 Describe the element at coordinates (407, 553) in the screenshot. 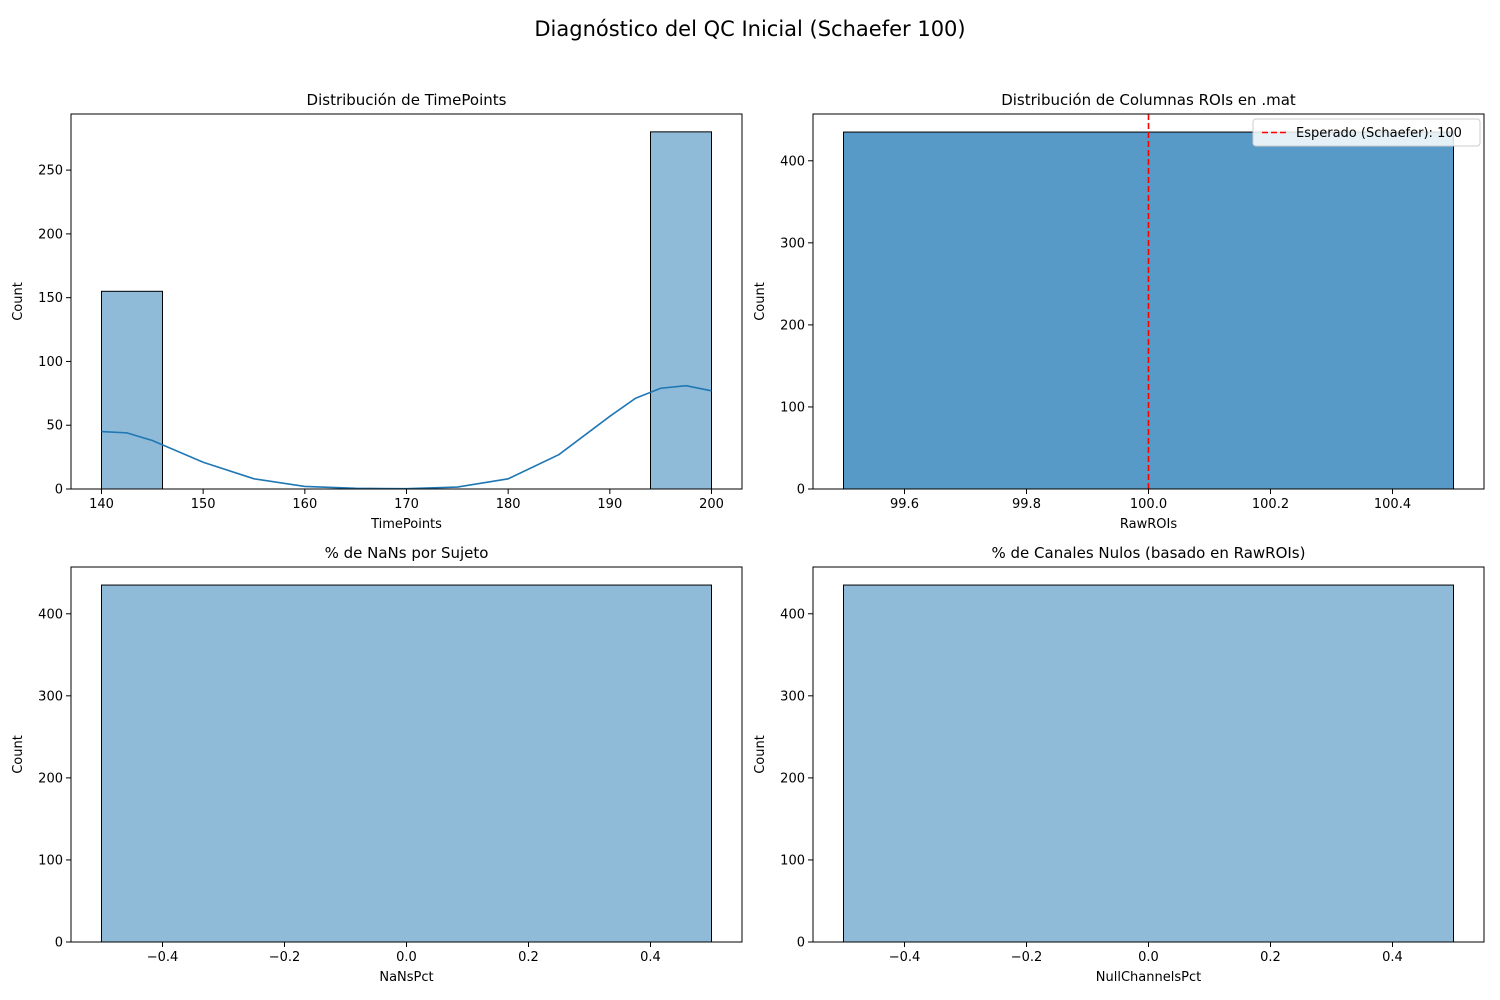

I see `subplot-title: % de NaNs por Sujeto` at that location.